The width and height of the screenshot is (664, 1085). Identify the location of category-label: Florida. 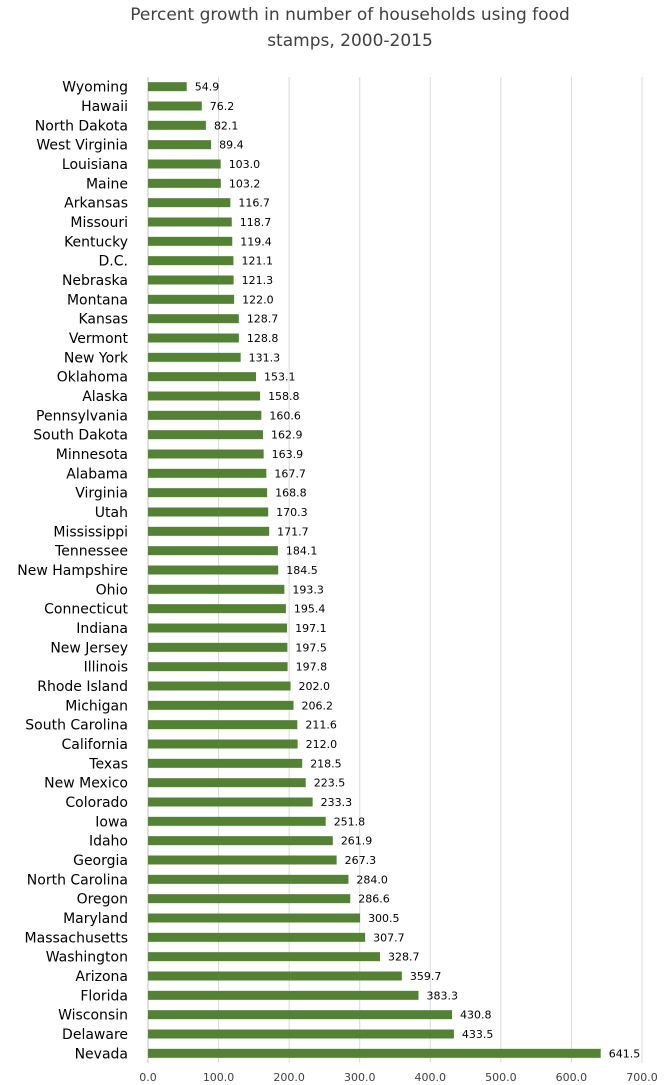
(104, 996).